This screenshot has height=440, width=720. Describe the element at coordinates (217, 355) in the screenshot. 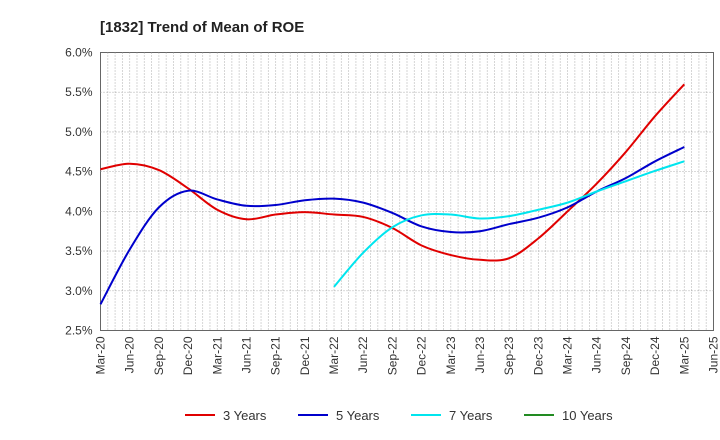

I see `x-tick-label: Mar-21` at that location.